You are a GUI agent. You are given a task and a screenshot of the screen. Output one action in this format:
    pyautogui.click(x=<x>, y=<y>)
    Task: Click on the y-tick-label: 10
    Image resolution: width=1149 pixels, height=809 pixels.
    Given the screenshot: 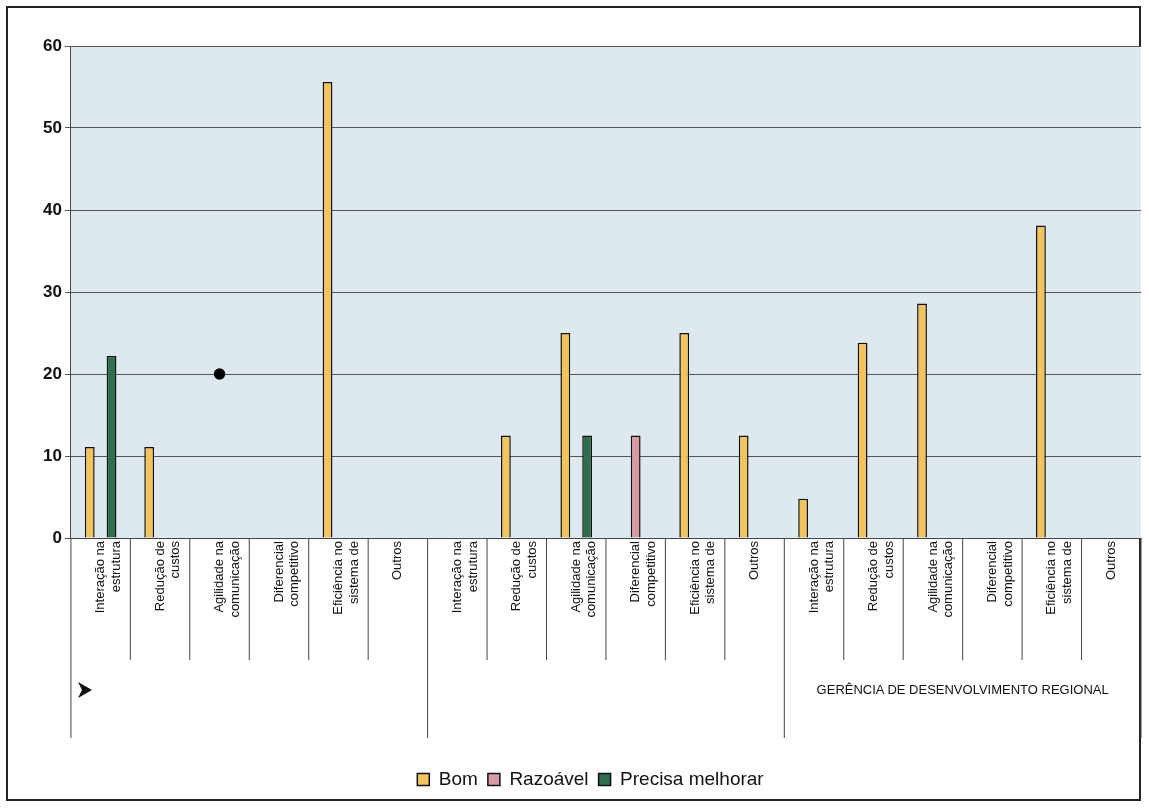 What is the action you would take?
    pyautogui.click(x=52, y=455)
    